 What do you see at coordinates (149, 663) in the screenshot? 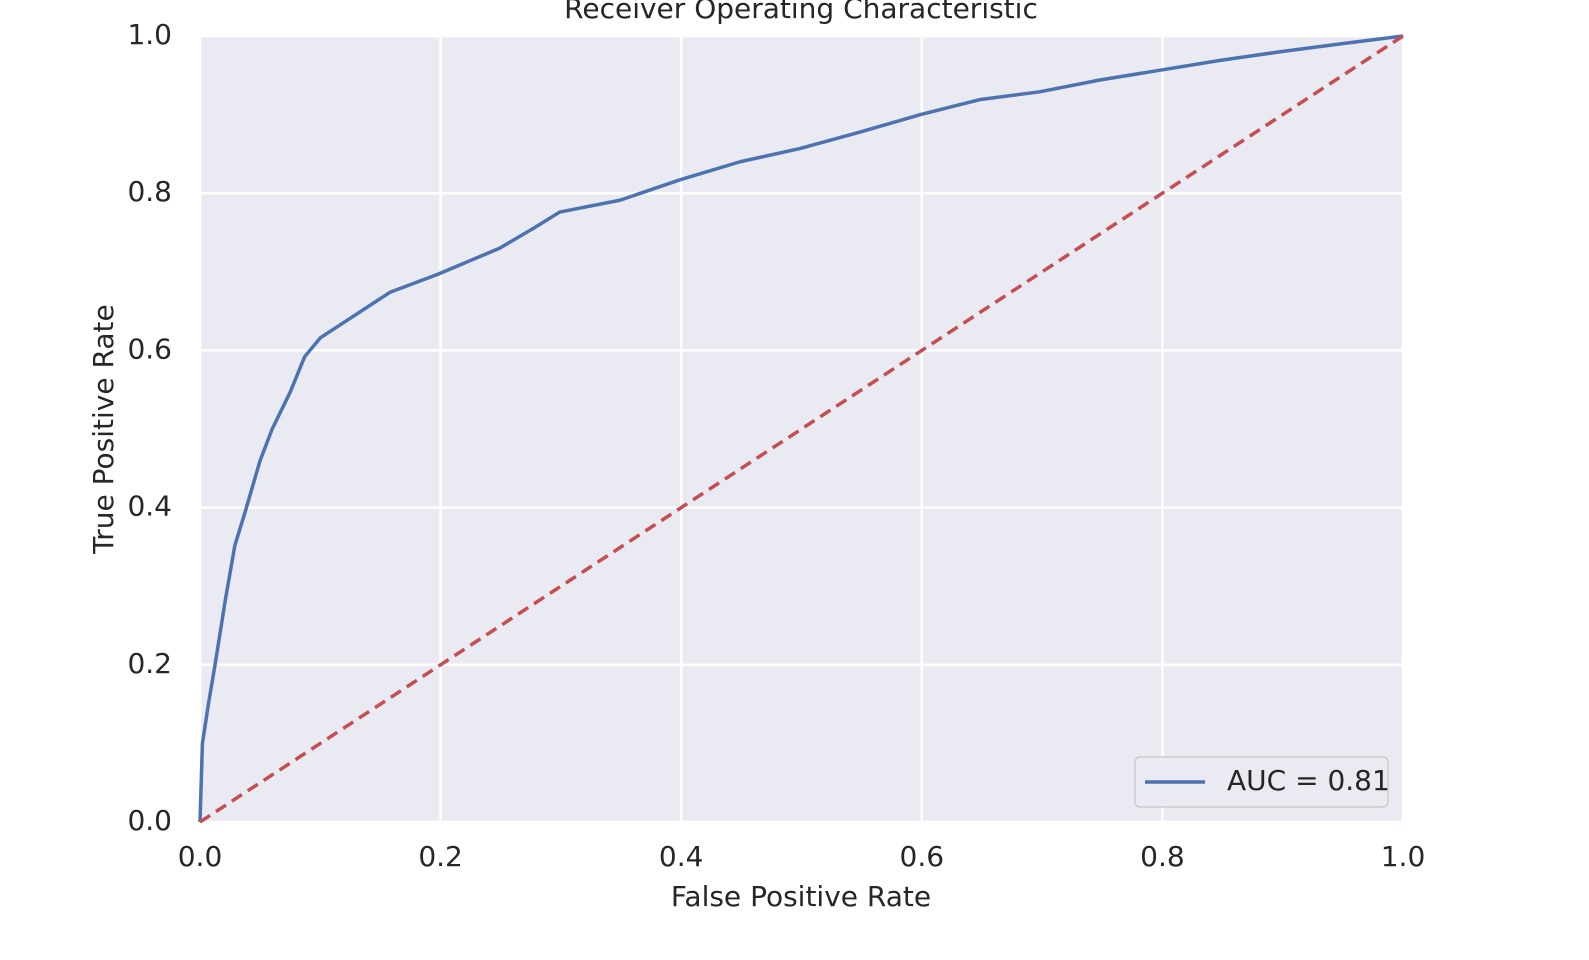
I see `y-tick-label: 0.2` at bounding box center [149, 663].